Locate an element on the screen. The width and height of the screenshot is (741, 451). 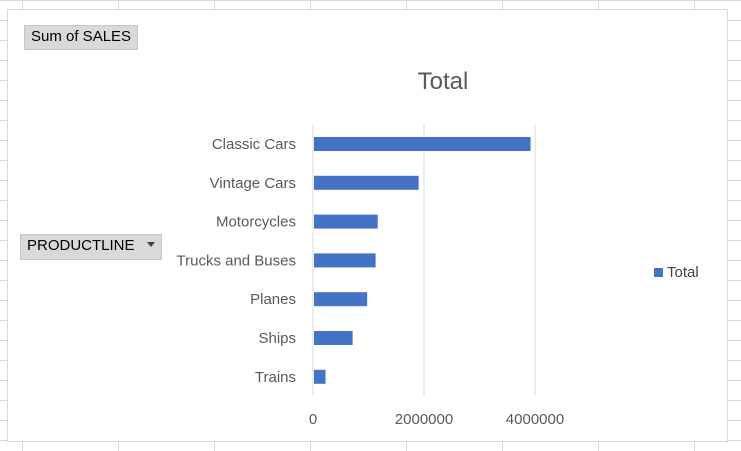
category-label: Ships is located at coordinates (277, 338).